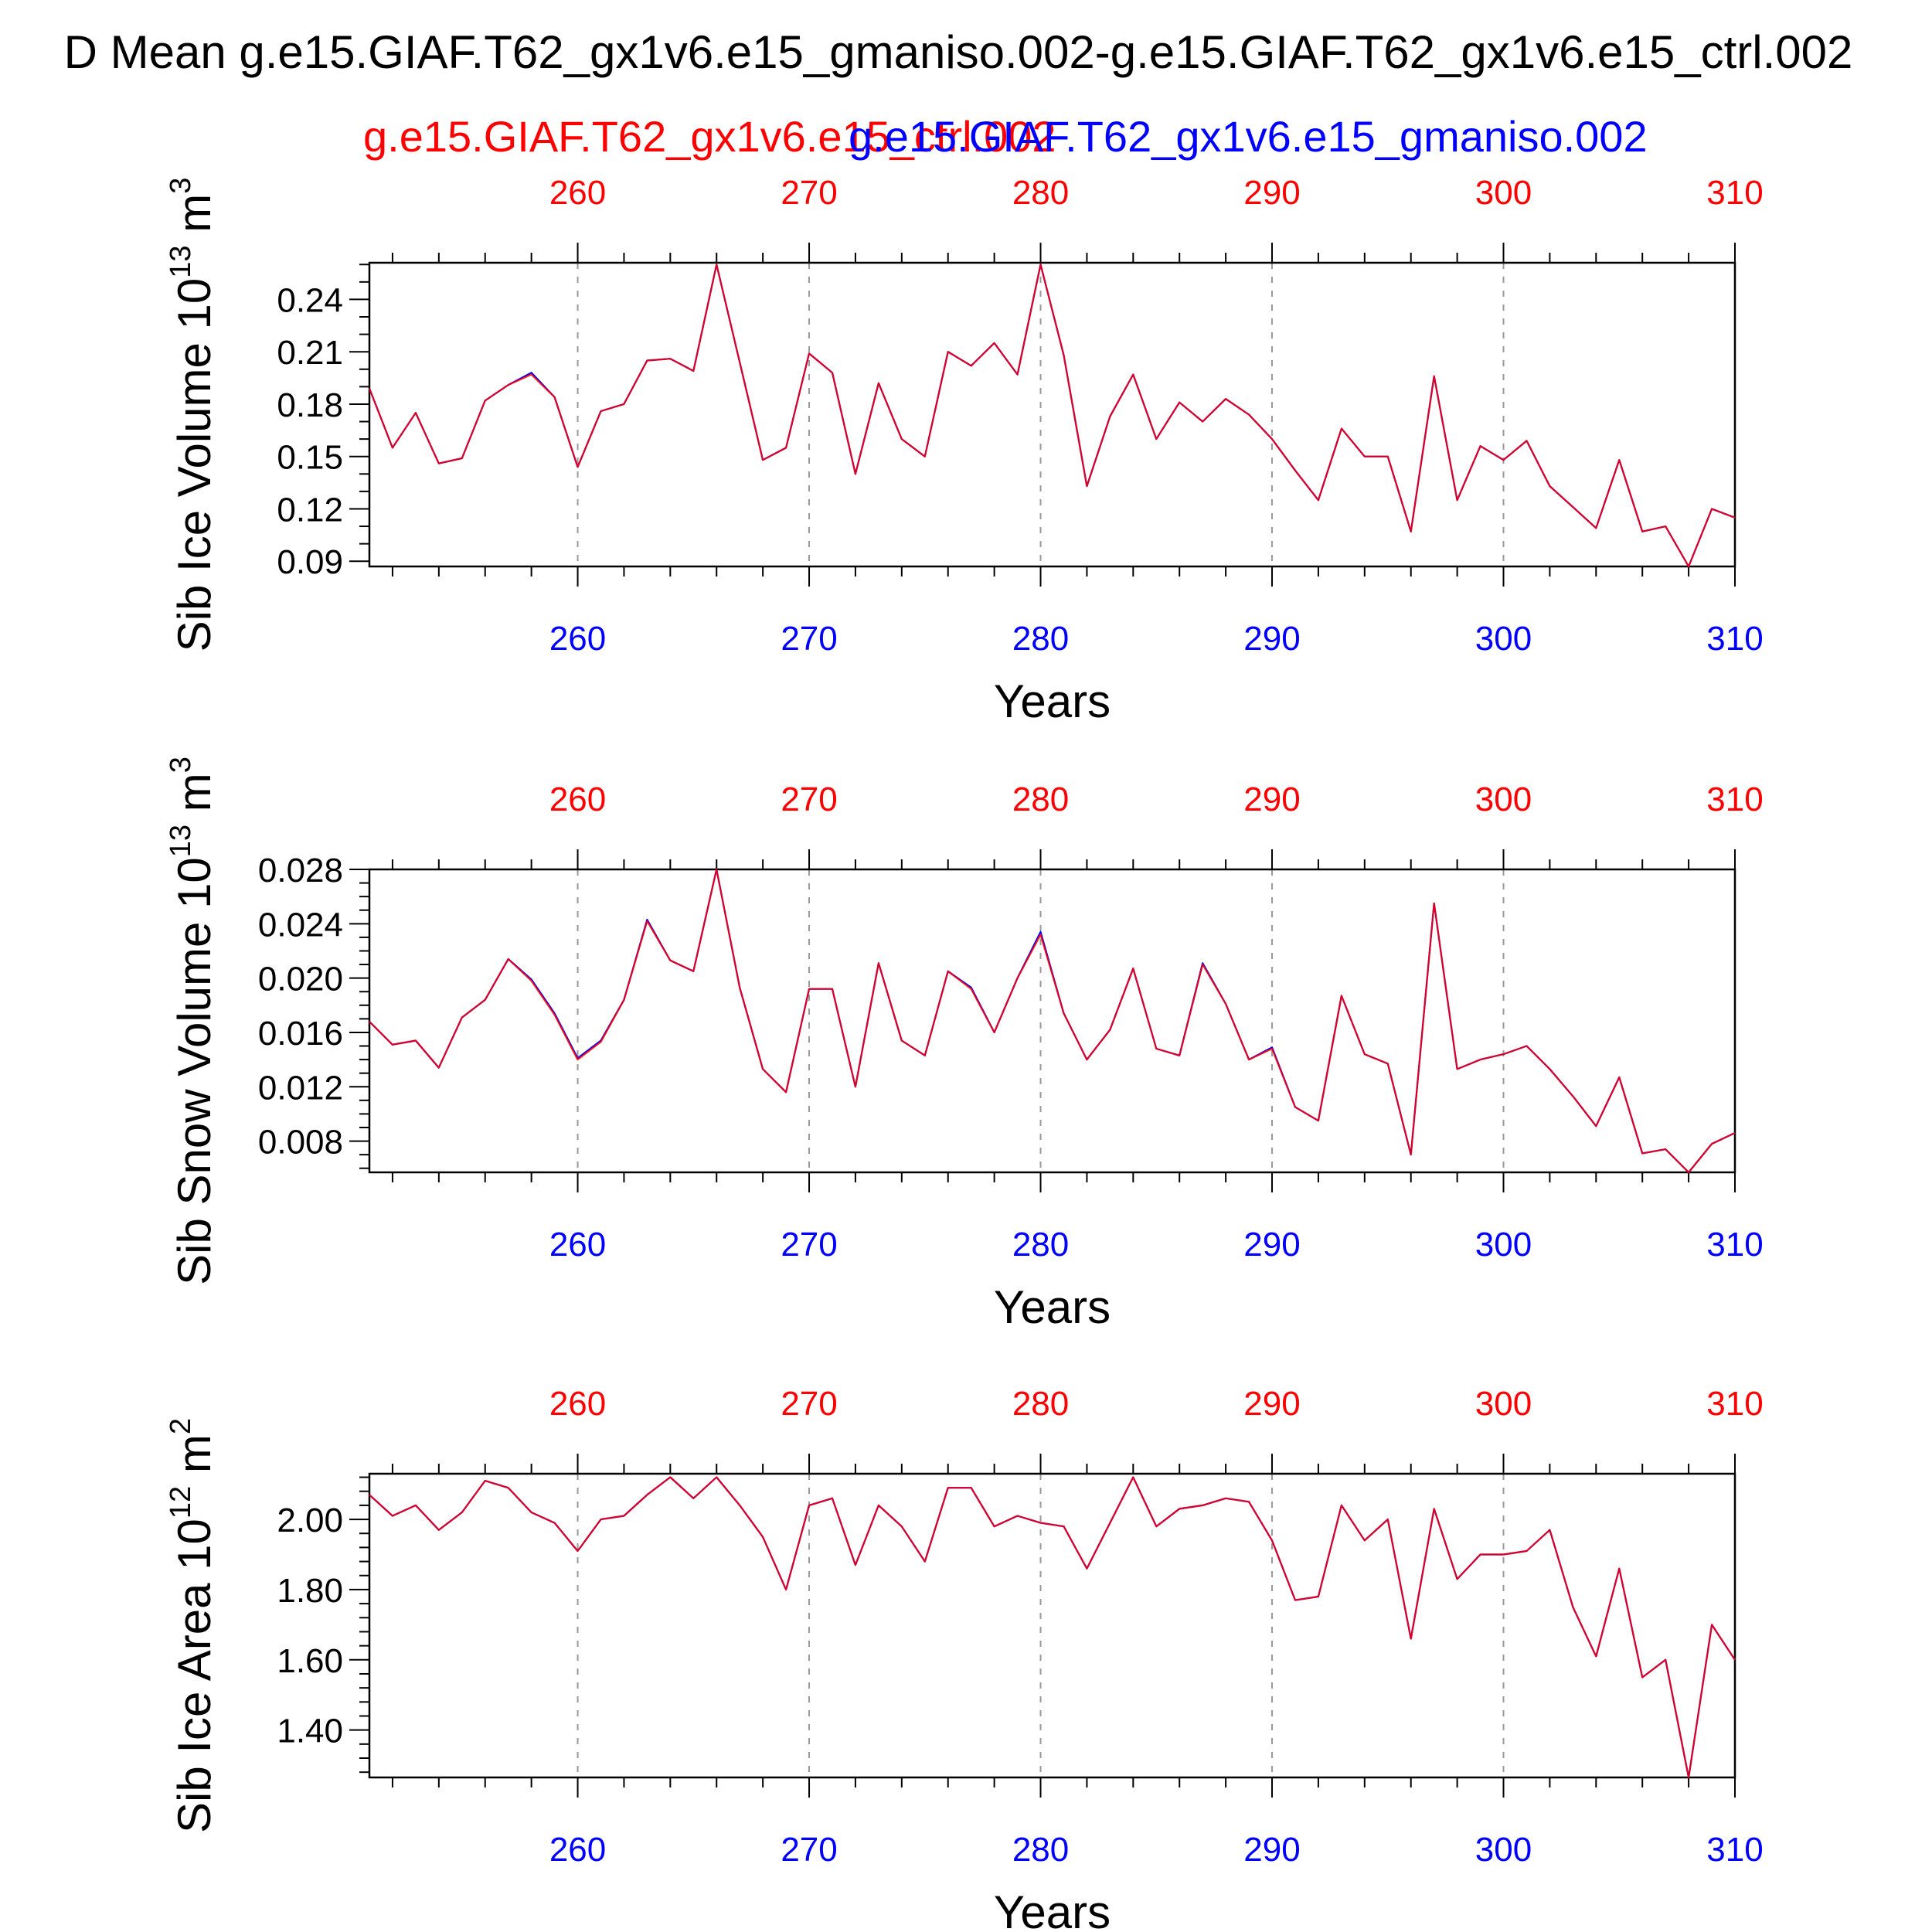 This screenshot has width=1932, height=1932. Describe the element at coordinates (310, 510) in the screenshot. I see `y-tick-label: 0.12` at that location.